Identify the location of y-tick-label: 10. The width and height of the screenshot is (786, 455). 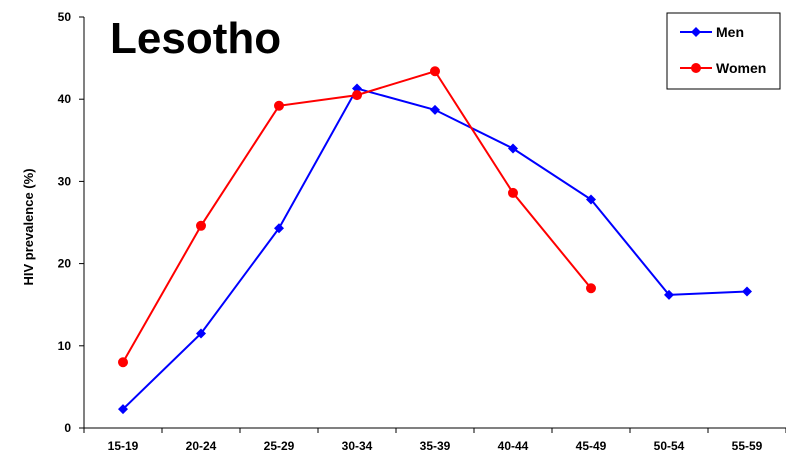
(65, 346).